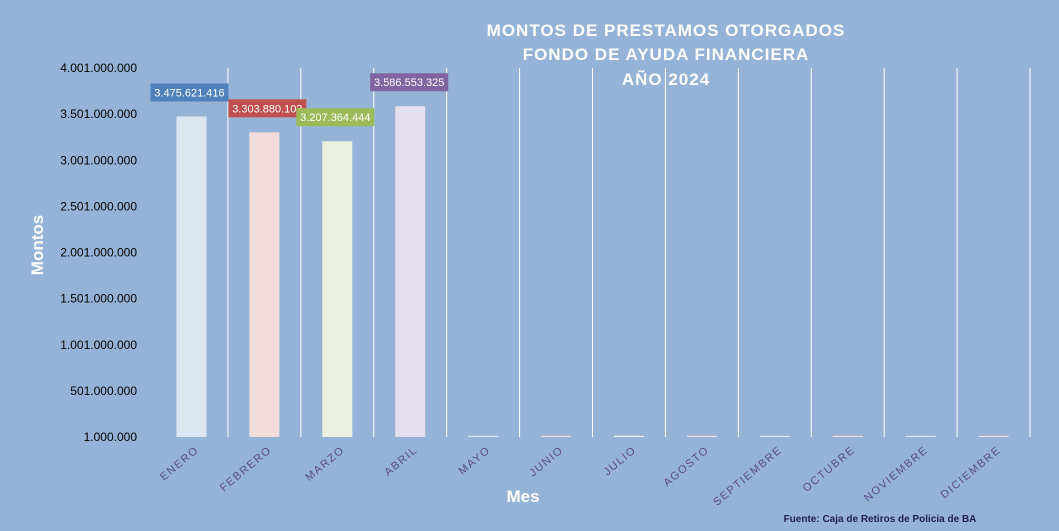  Describe the element at coordinates (993, 436) in the screenshot. I see `bar-diciembre` at that location.